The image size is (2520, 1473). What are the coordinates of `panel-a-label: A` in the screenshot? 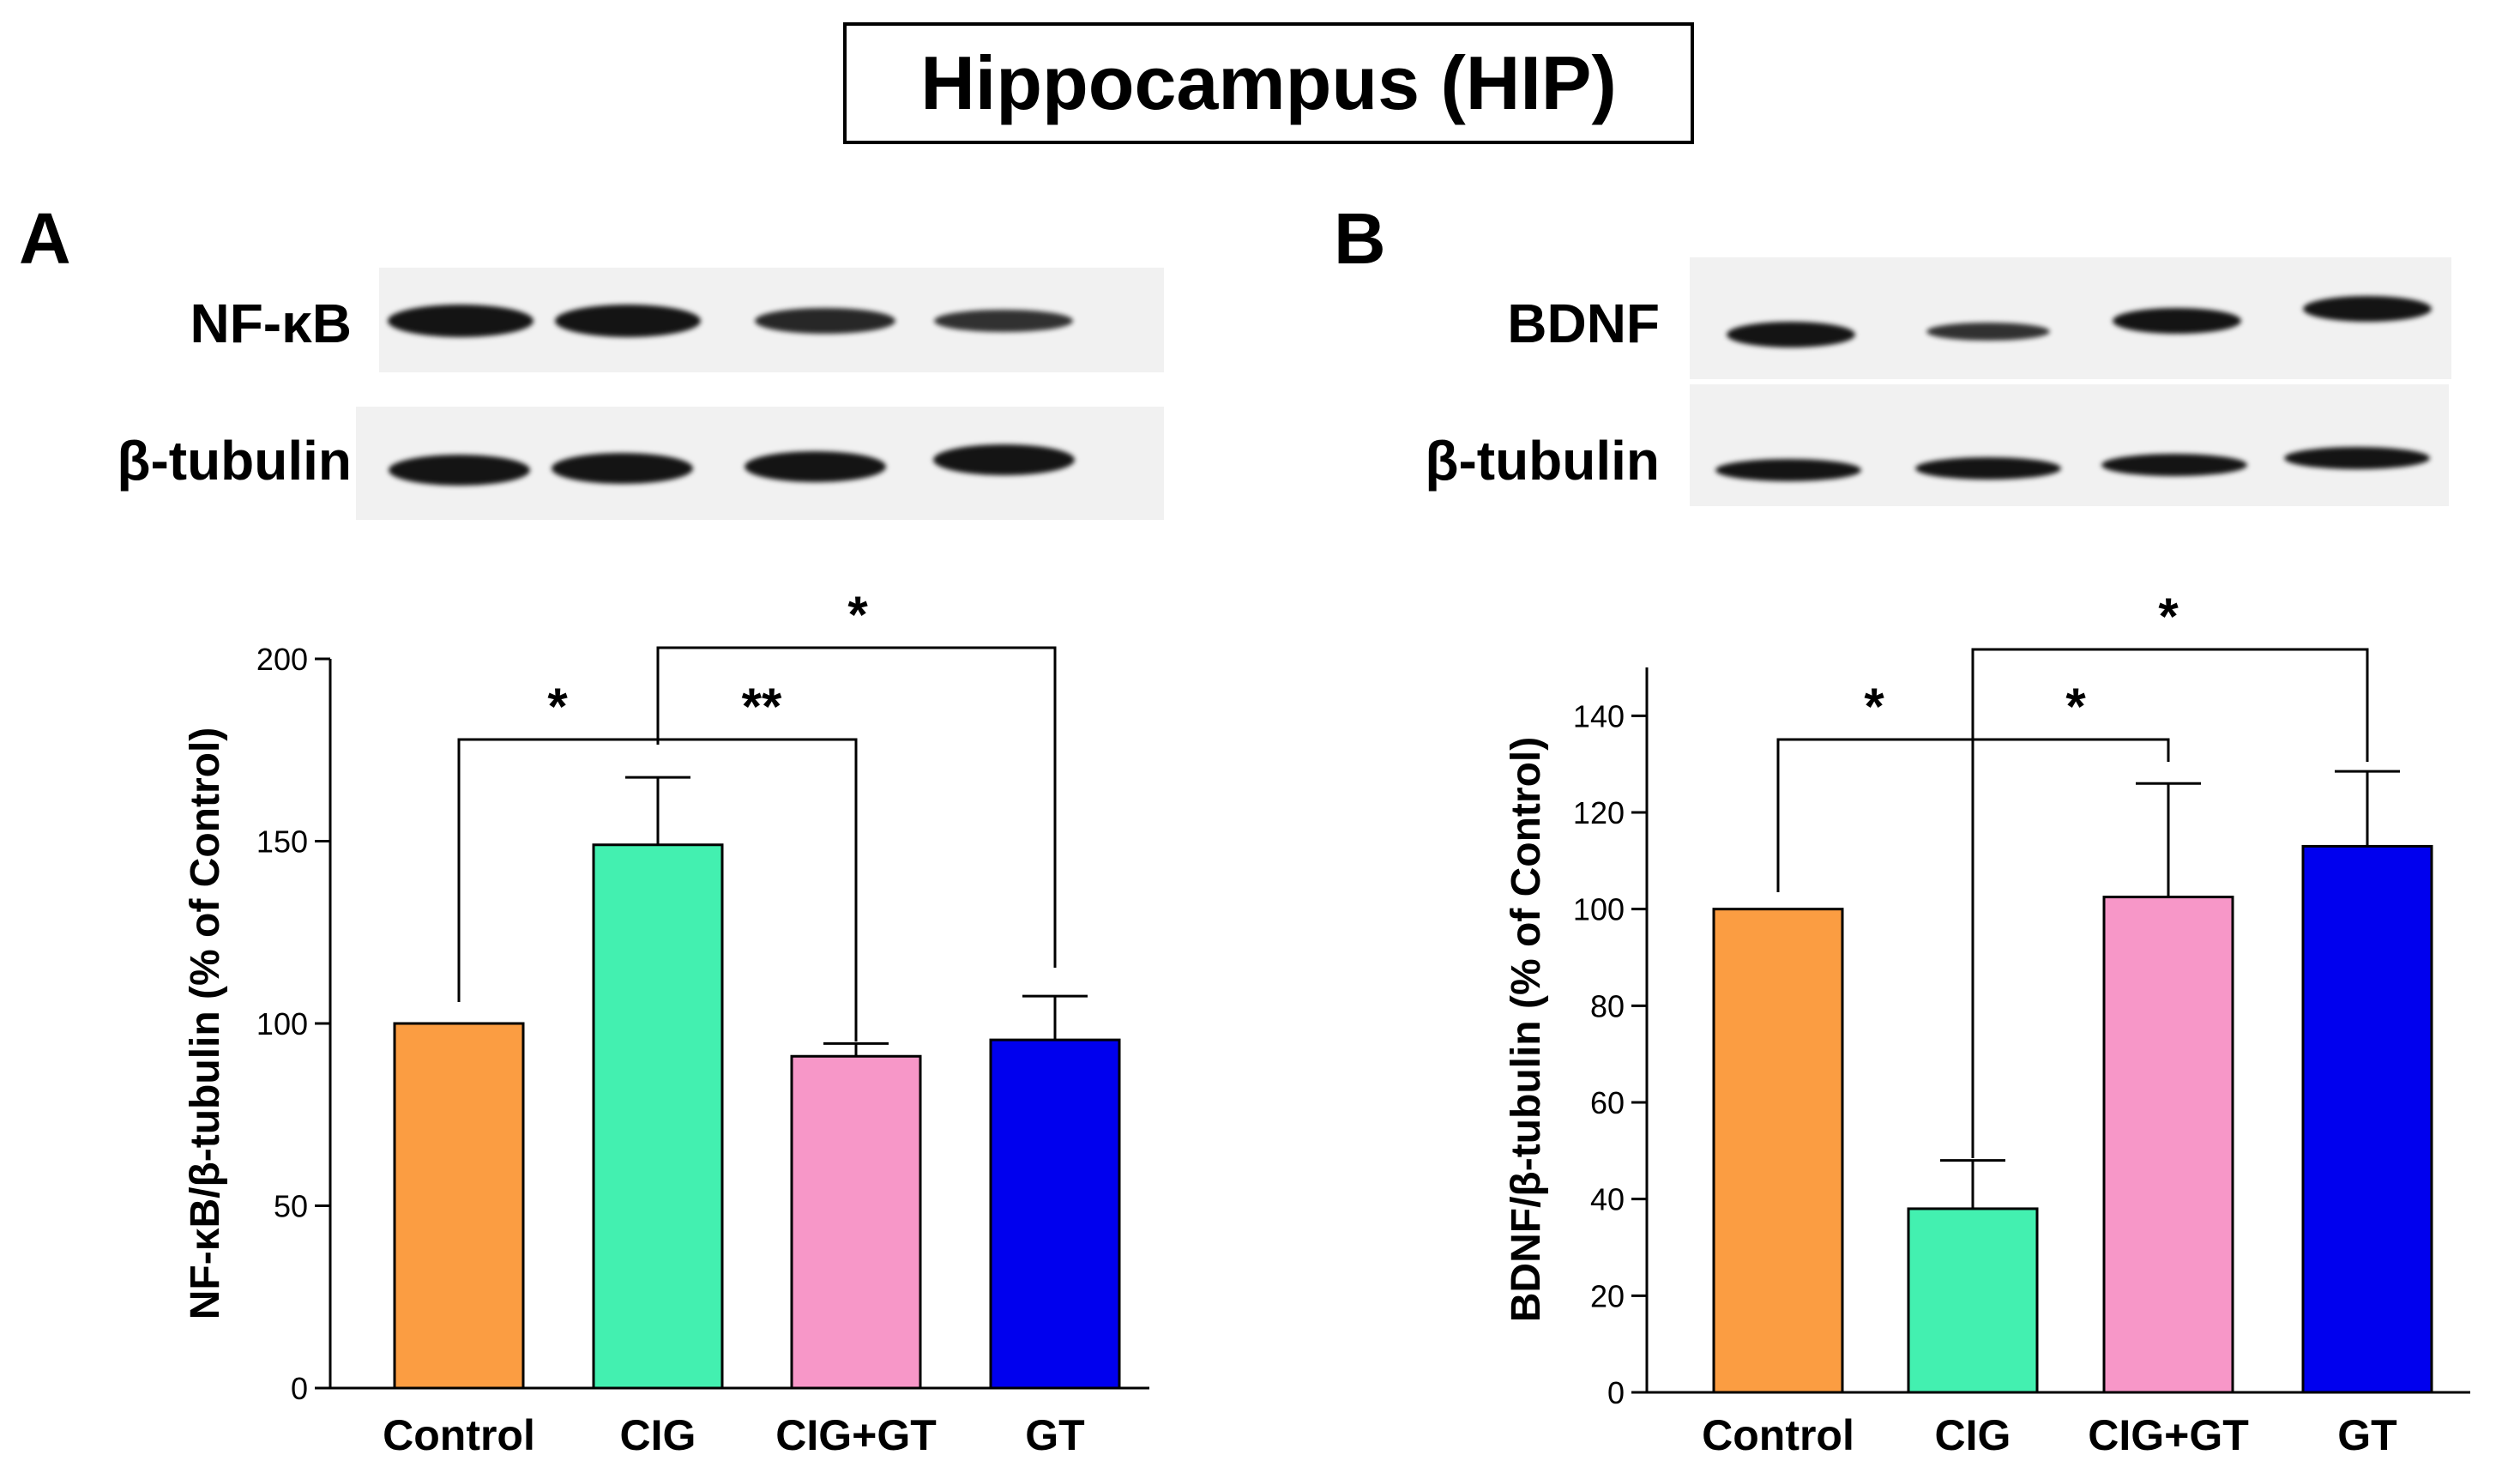 It's located at (45, 238).